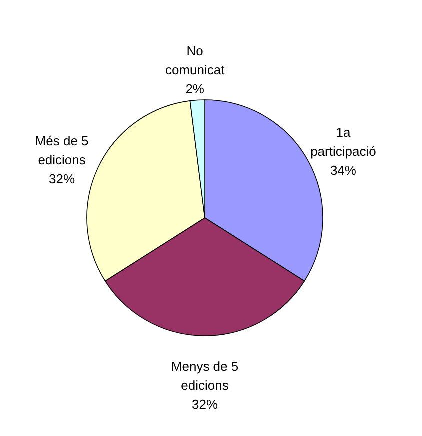 The image size is (422, 436). I want to click on slice-label: No comunicat, so click(195, 60).